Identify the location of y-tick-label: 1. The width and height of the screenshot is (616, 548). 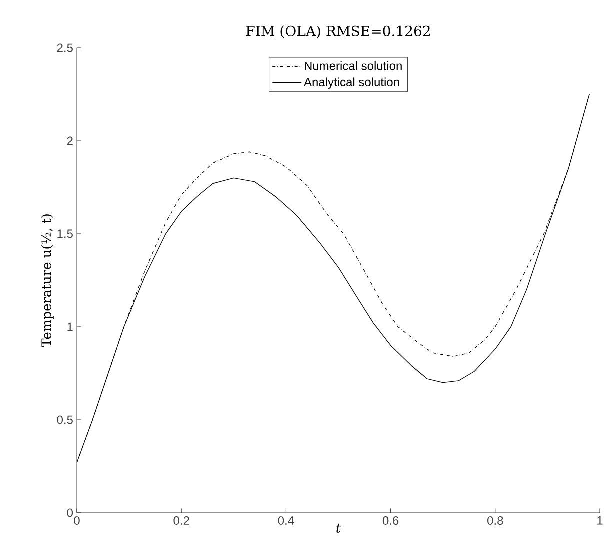
(70, 327).